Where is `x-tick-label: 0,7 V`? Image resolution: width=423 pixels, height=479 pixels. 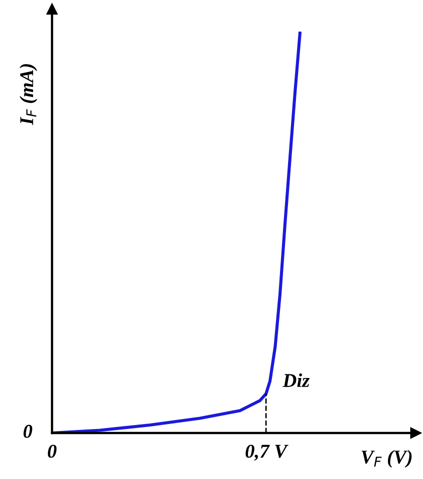
x-tick-label: 0,7 V is located at coordinates (267, 452).